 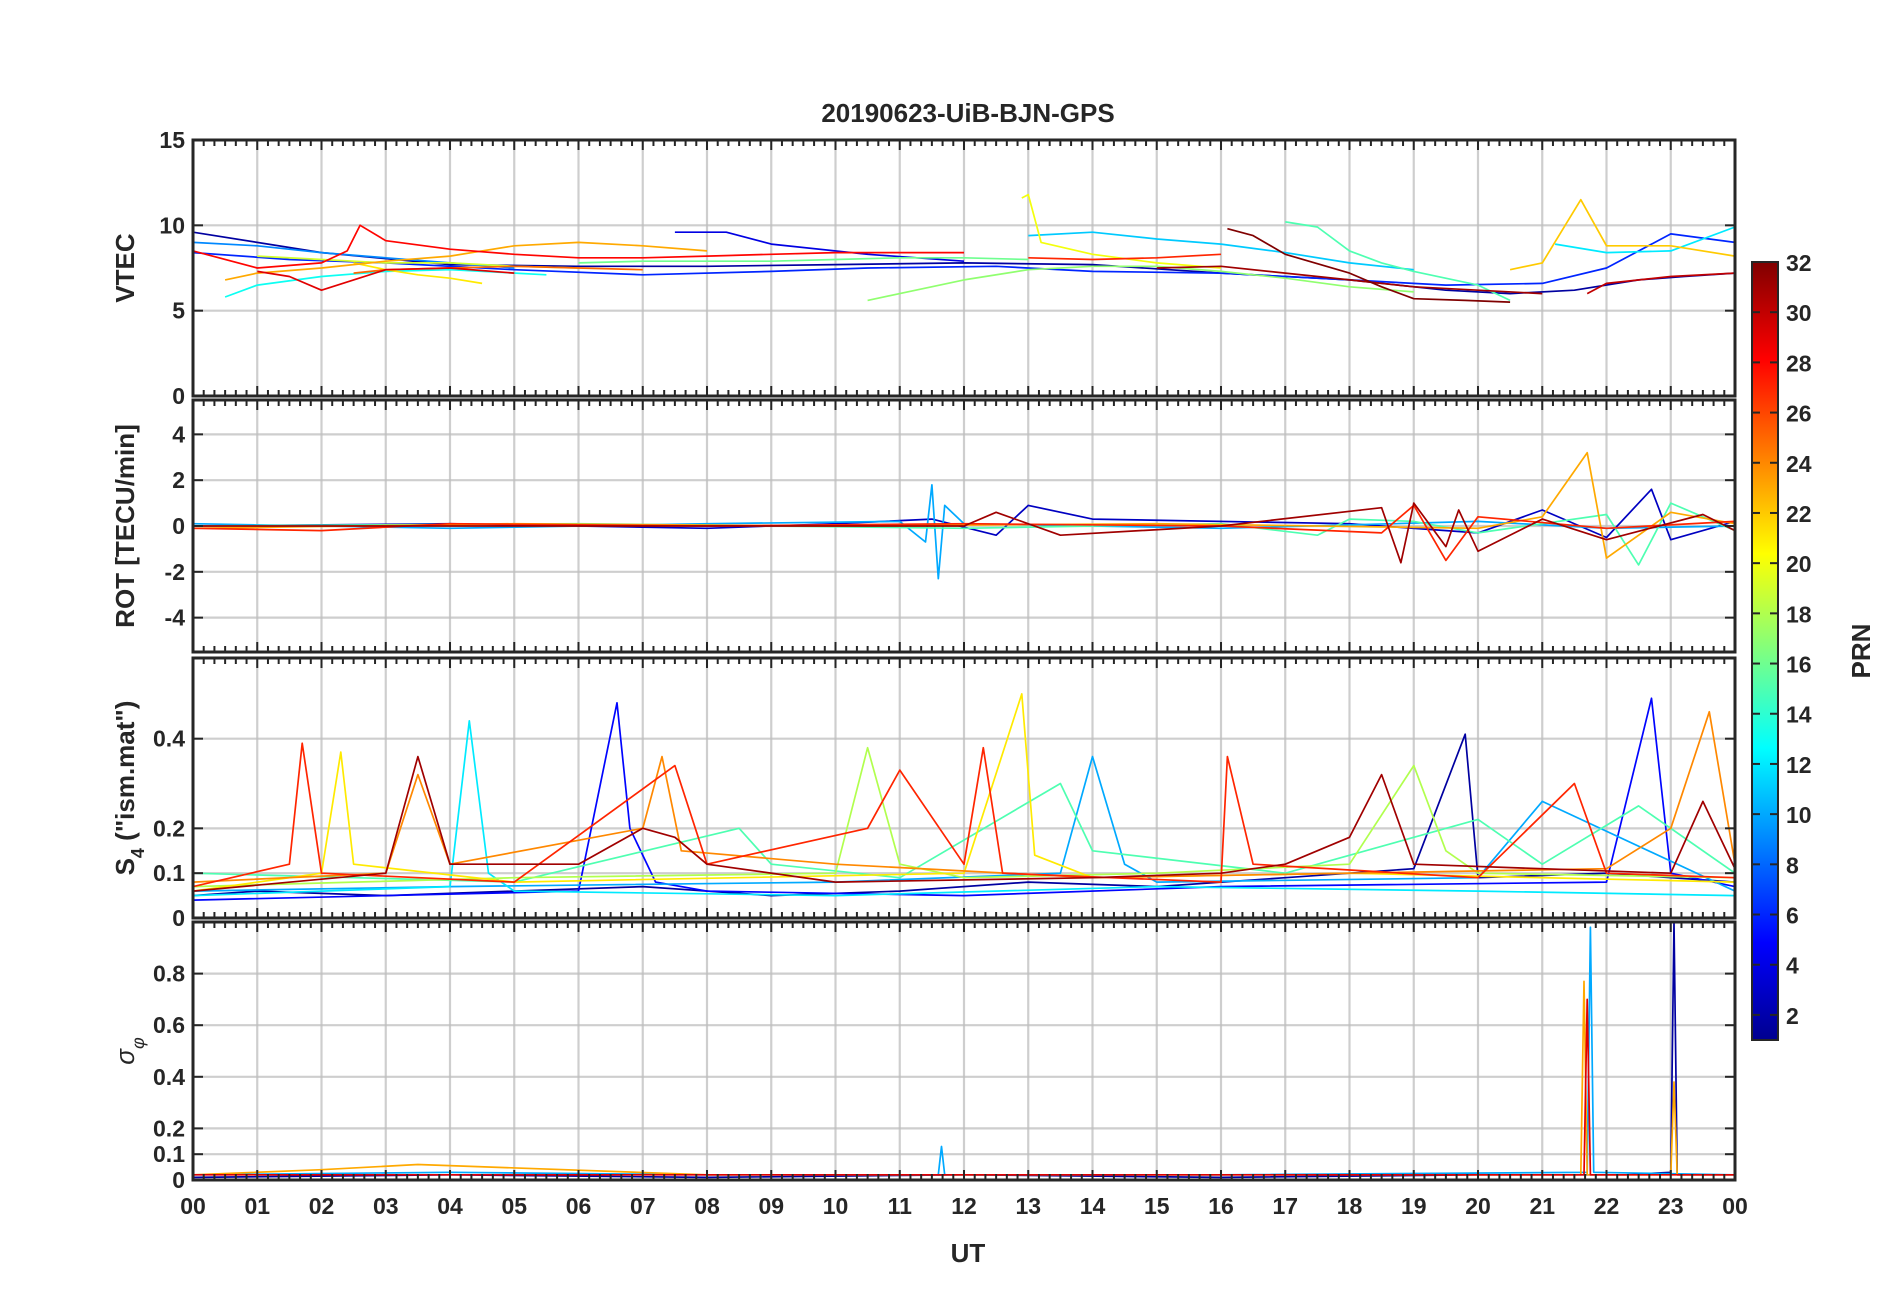 I want to click on y-tick-label: 0.8, so click(x=169, y=974).